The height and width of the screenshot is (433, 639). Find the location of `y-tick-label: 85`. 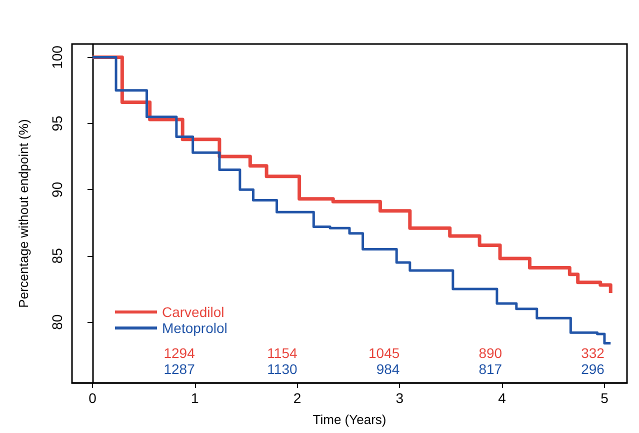

y-tick-label: 85 is located at coordinates (57, 256).